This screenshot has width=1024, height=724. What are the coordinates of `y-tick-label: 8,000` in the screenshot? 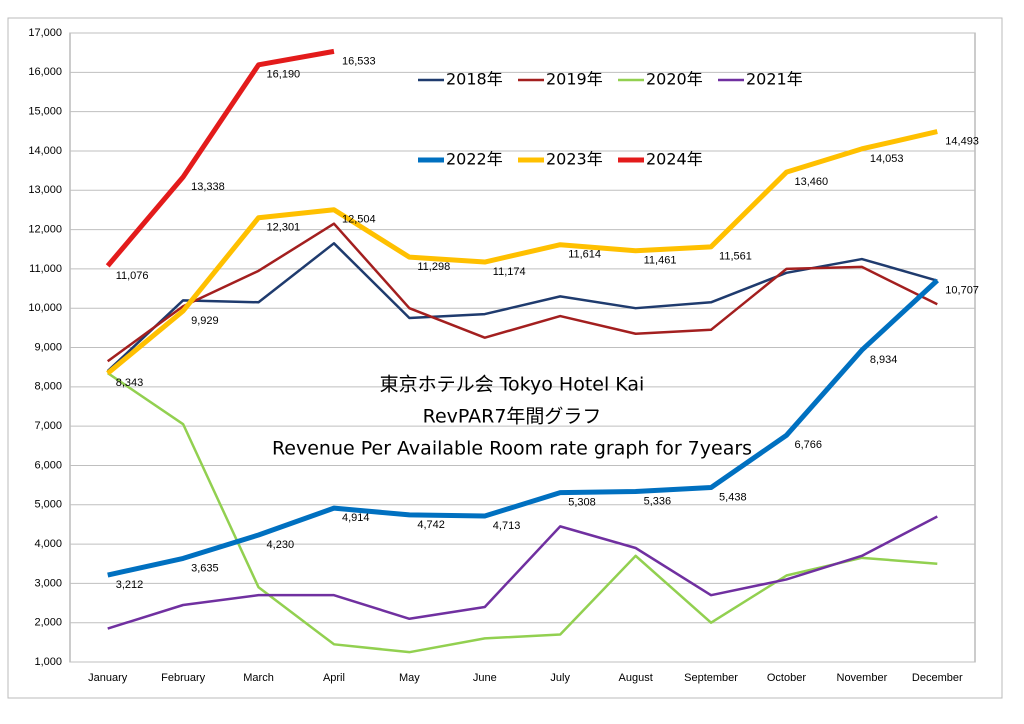 It's located at (48, 387).